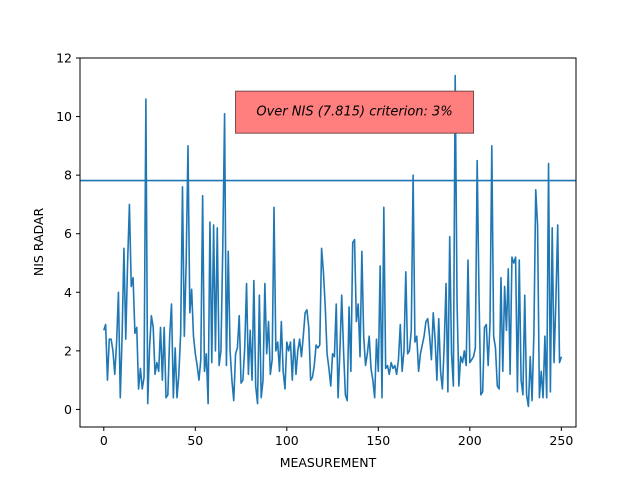 Image resolution: width=640 pixels, height=480 pixels. Describe the element at coordinates (195, 440) in the screenshot. I see `x-tick-label: 50` at that location.